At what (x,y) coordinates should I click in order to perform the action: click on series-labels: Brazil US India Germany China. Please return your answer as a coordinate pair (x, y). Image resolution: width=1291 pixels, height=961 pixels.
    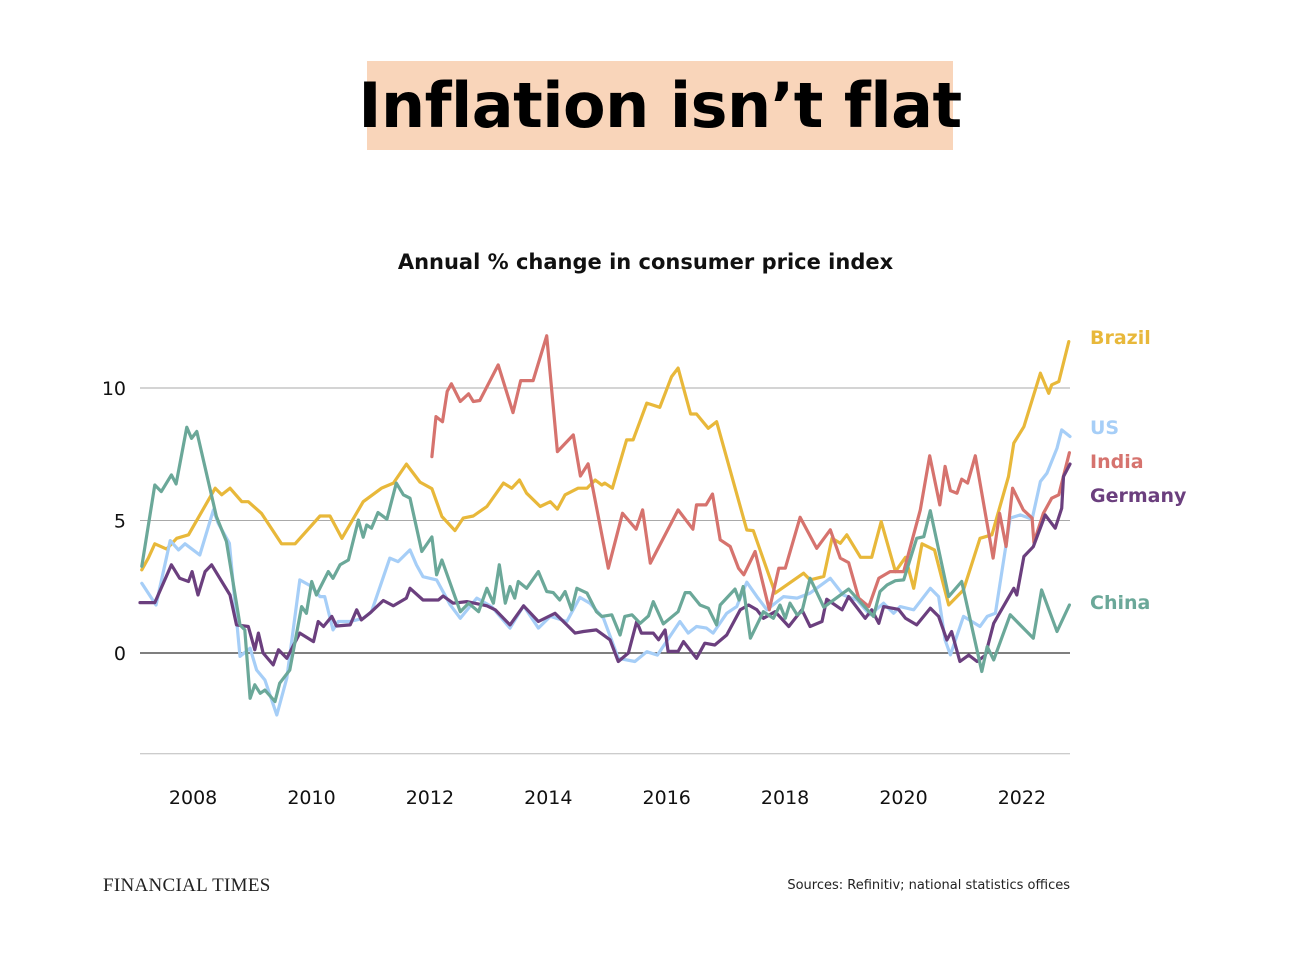
    Looking at the image, I should click on (1138, 470).